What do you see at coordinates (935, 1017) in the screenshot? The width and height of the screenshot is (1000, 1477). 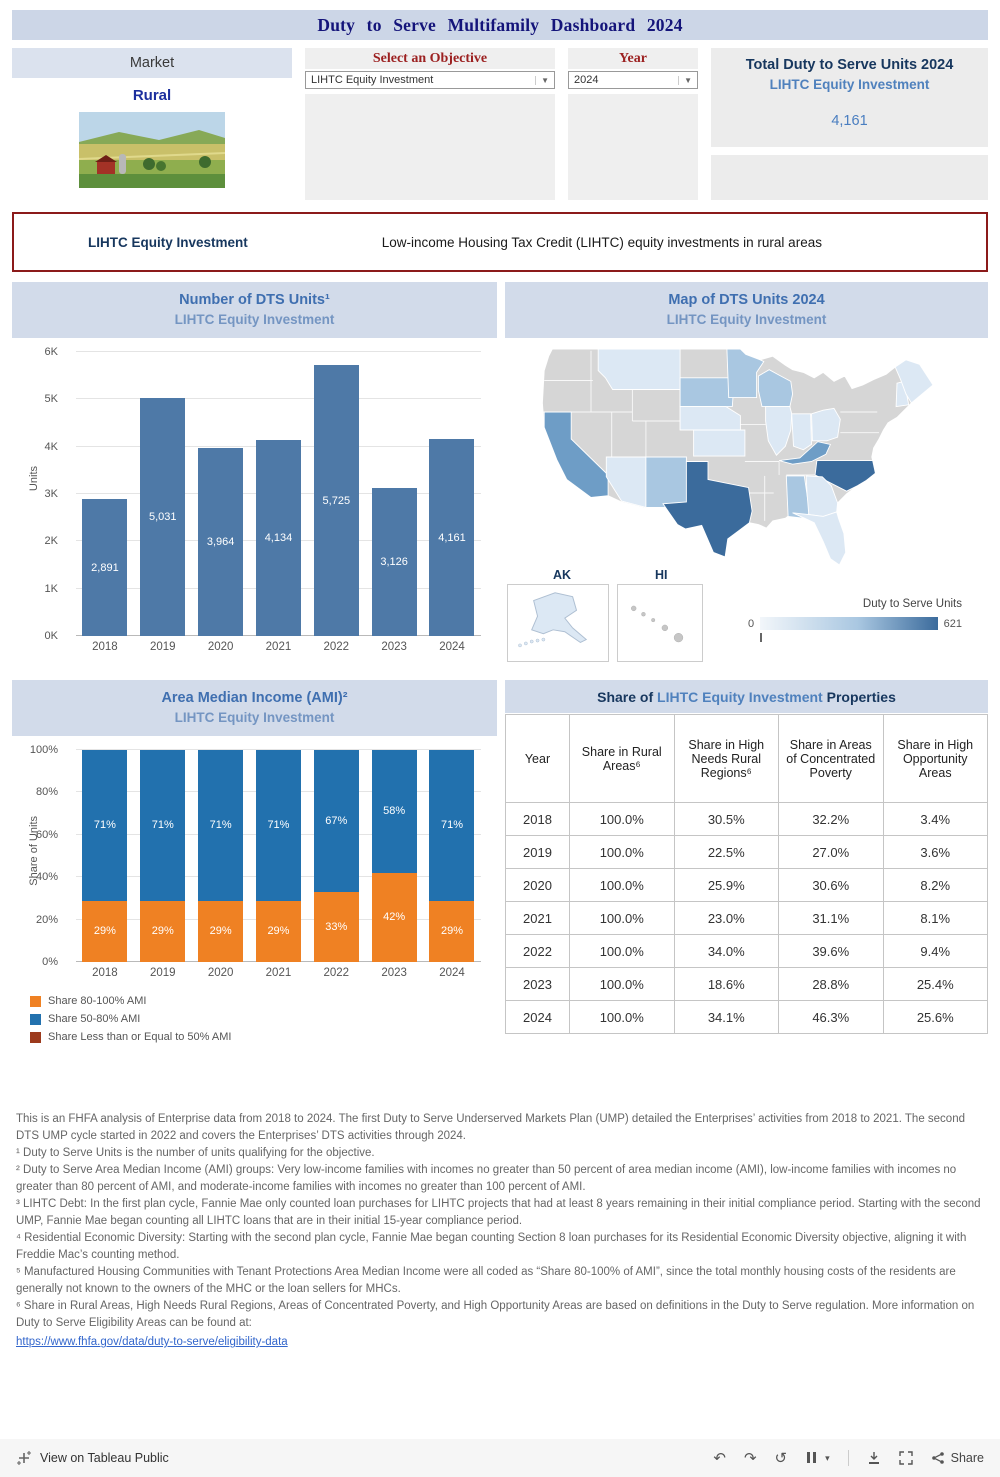 I see `value-cell: 25.6%` at bounding box center [935, 1017].